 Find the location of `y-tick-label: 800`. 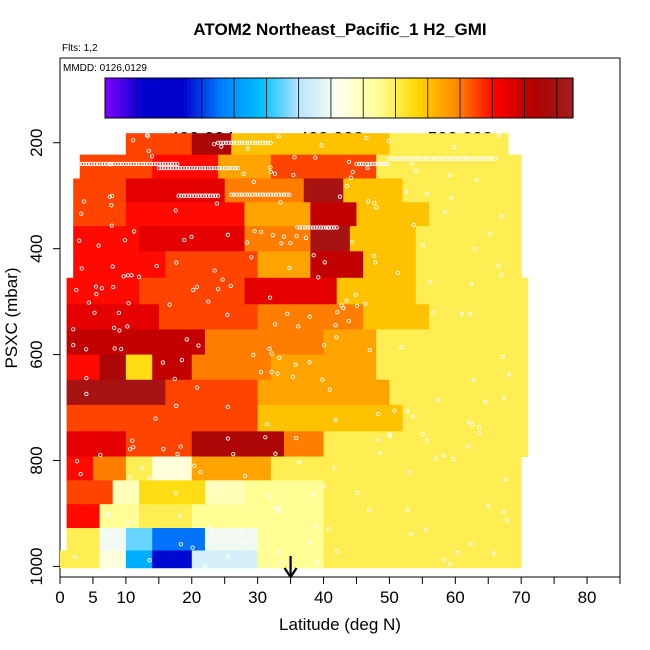

y-tick-label: 800 is located at coordinates (36, 460).